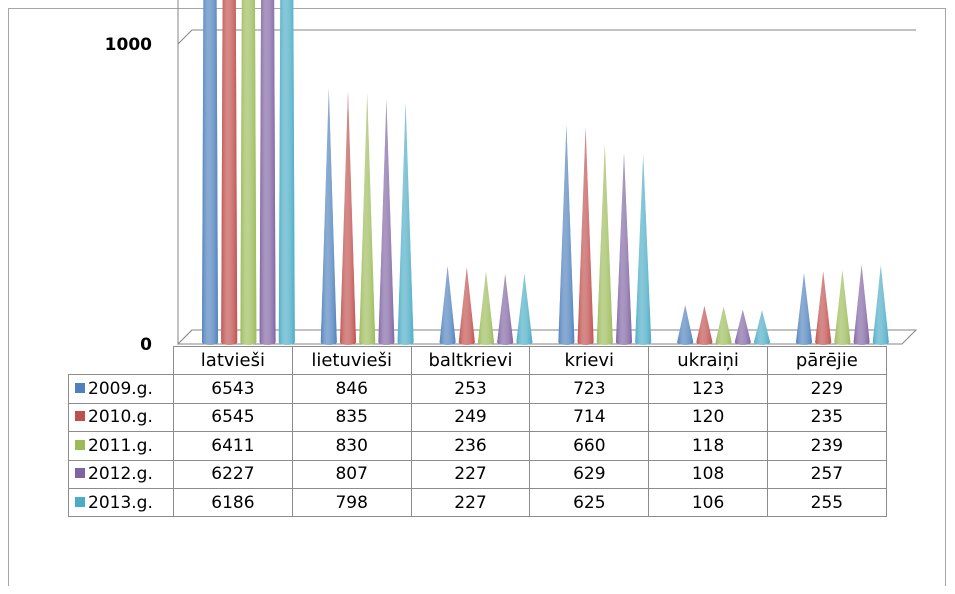 The width and height of the screenshot is (955, 594). Describe the element at coordinates (233, 446) in the screenshot. I see `table-cell: 6411` at that location.